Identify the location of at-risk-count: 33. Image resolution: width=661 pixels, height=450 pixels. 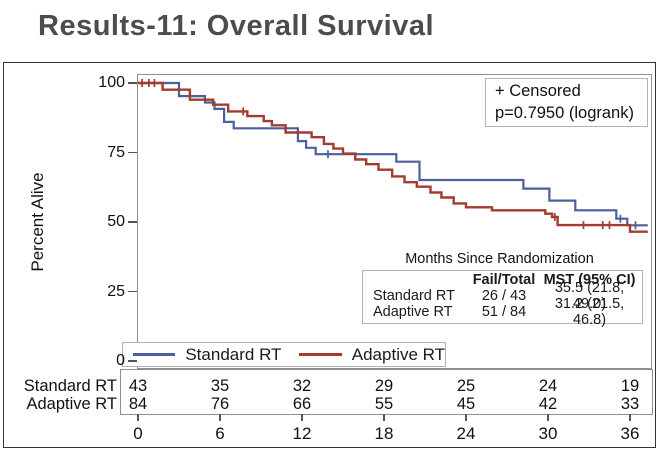
(630, 404).